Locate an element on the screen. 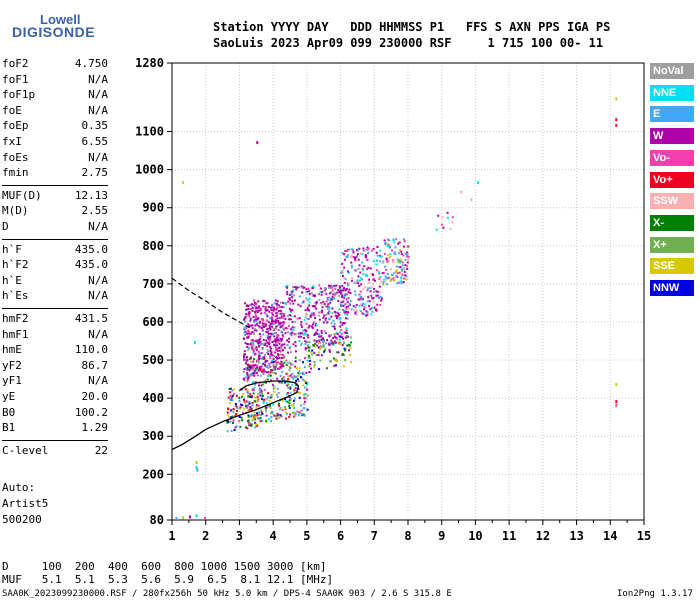 This screenshot has width=700, height=600. parameter-row: foF1p N/A is located at coordinates (55, 95).